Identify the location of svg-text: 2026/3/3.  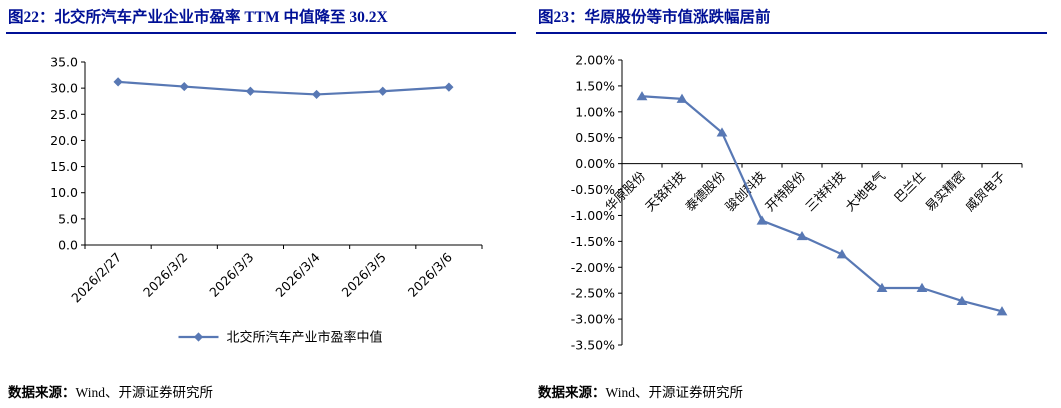
(231, 275).